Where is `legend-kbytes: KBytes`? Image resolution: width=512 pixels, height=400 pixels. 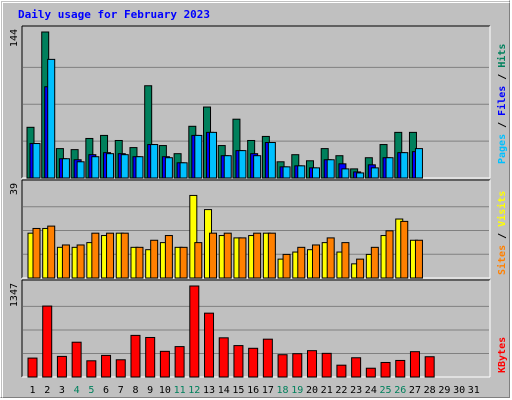 legend-kbytes: KBytes is located at coordinates (502, 355).